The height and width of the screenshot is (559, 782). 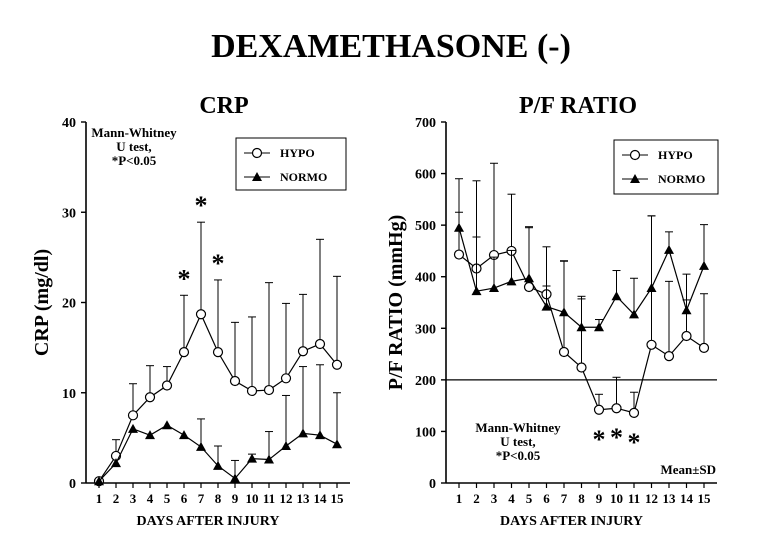 I want to click on x-tick-label: 7, so click(x=564, y=498).